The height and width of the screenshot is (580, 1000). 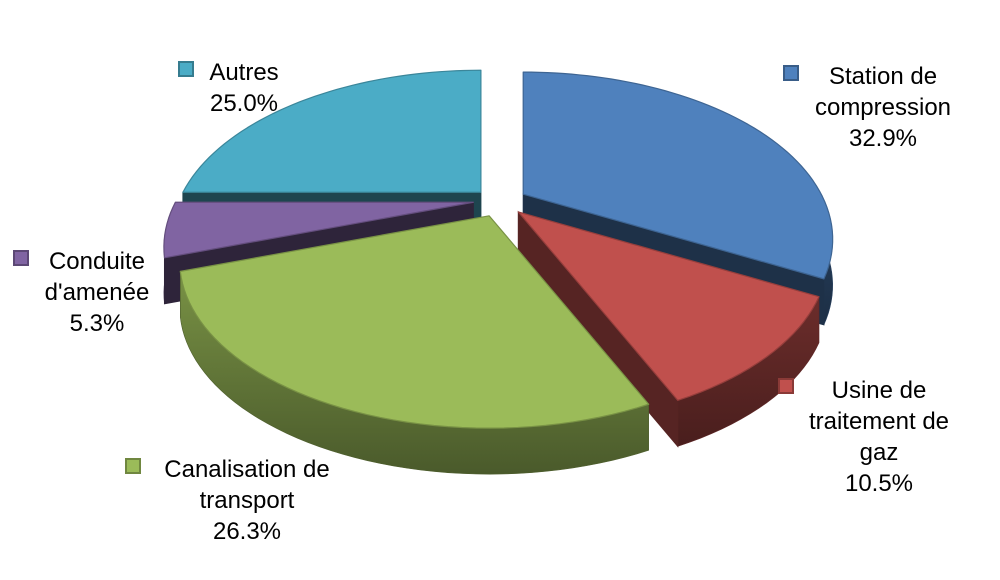 I want to click on legend-marker-autres, so click(x=186, y=69).